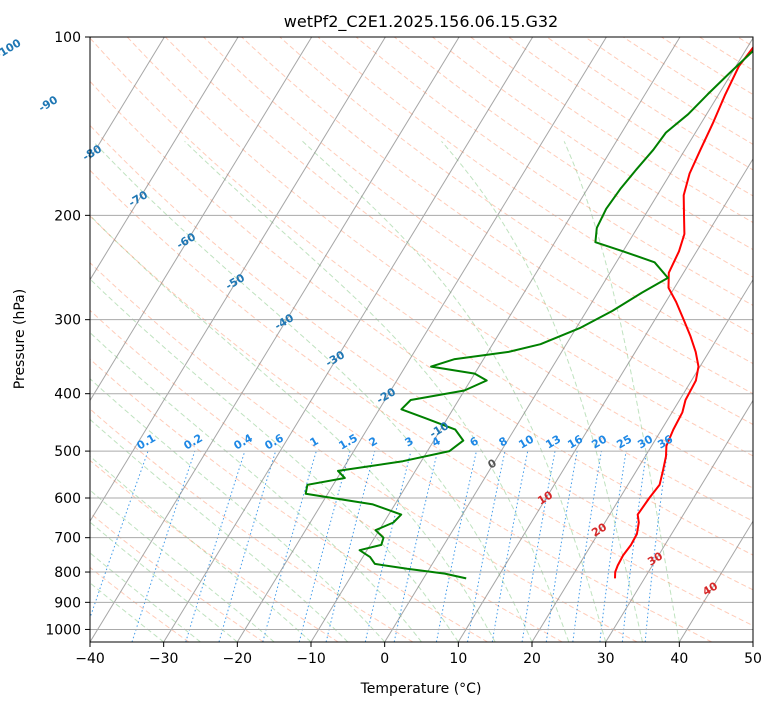  I want to click on y-axis: 100 200 300 400 500 600 700 800 900 1000, so click(67, 334).